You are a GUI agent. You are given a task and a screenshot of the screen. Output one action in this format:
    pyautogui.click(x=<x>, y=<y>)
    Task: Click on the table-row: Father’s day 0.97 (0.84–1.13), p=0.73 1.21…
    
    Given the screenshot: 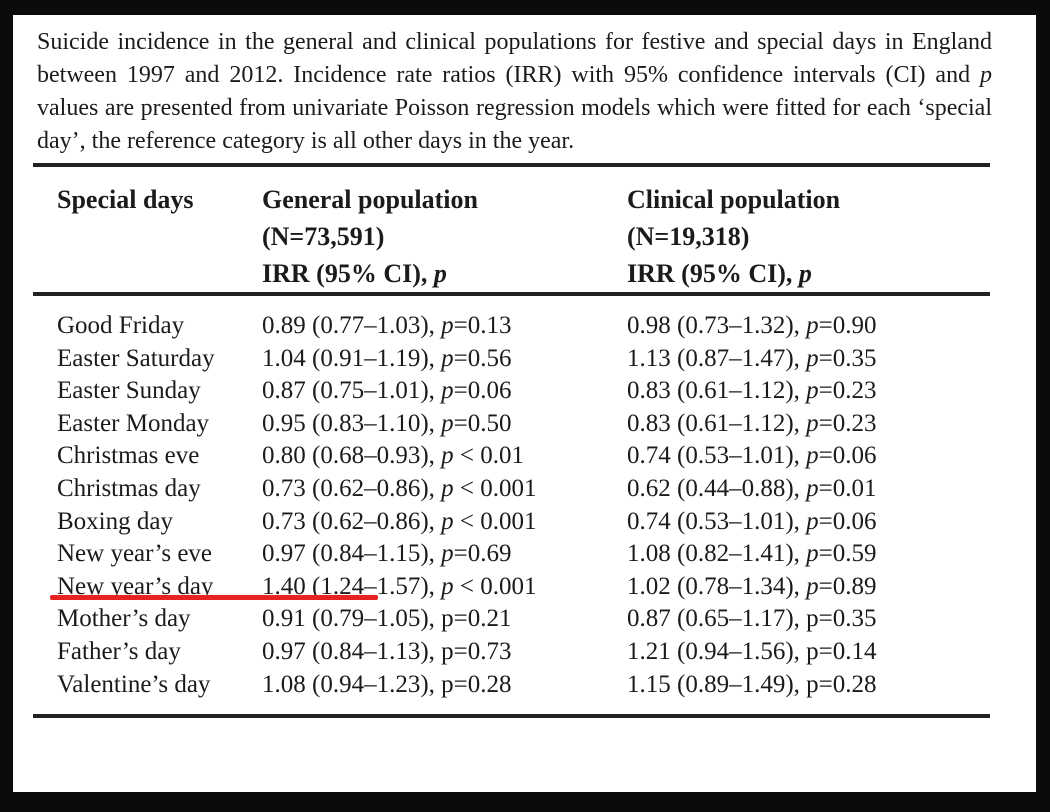 What is the action you would take?
    pyautogui.click(x=523, y=652)
    